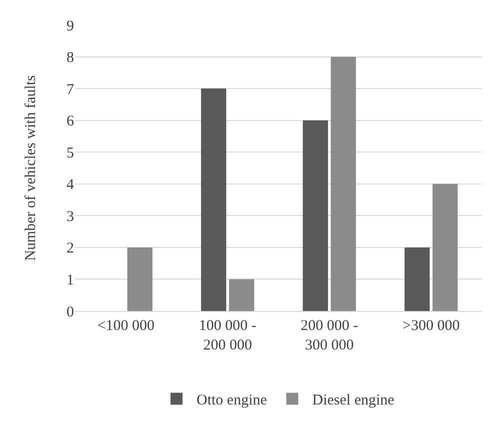 This screenshot has width=502, height=428. Describe the element at coordinates (227, 336) in the screenshot. I see `x-tick-label: 100 000 - 200 000` at that location.